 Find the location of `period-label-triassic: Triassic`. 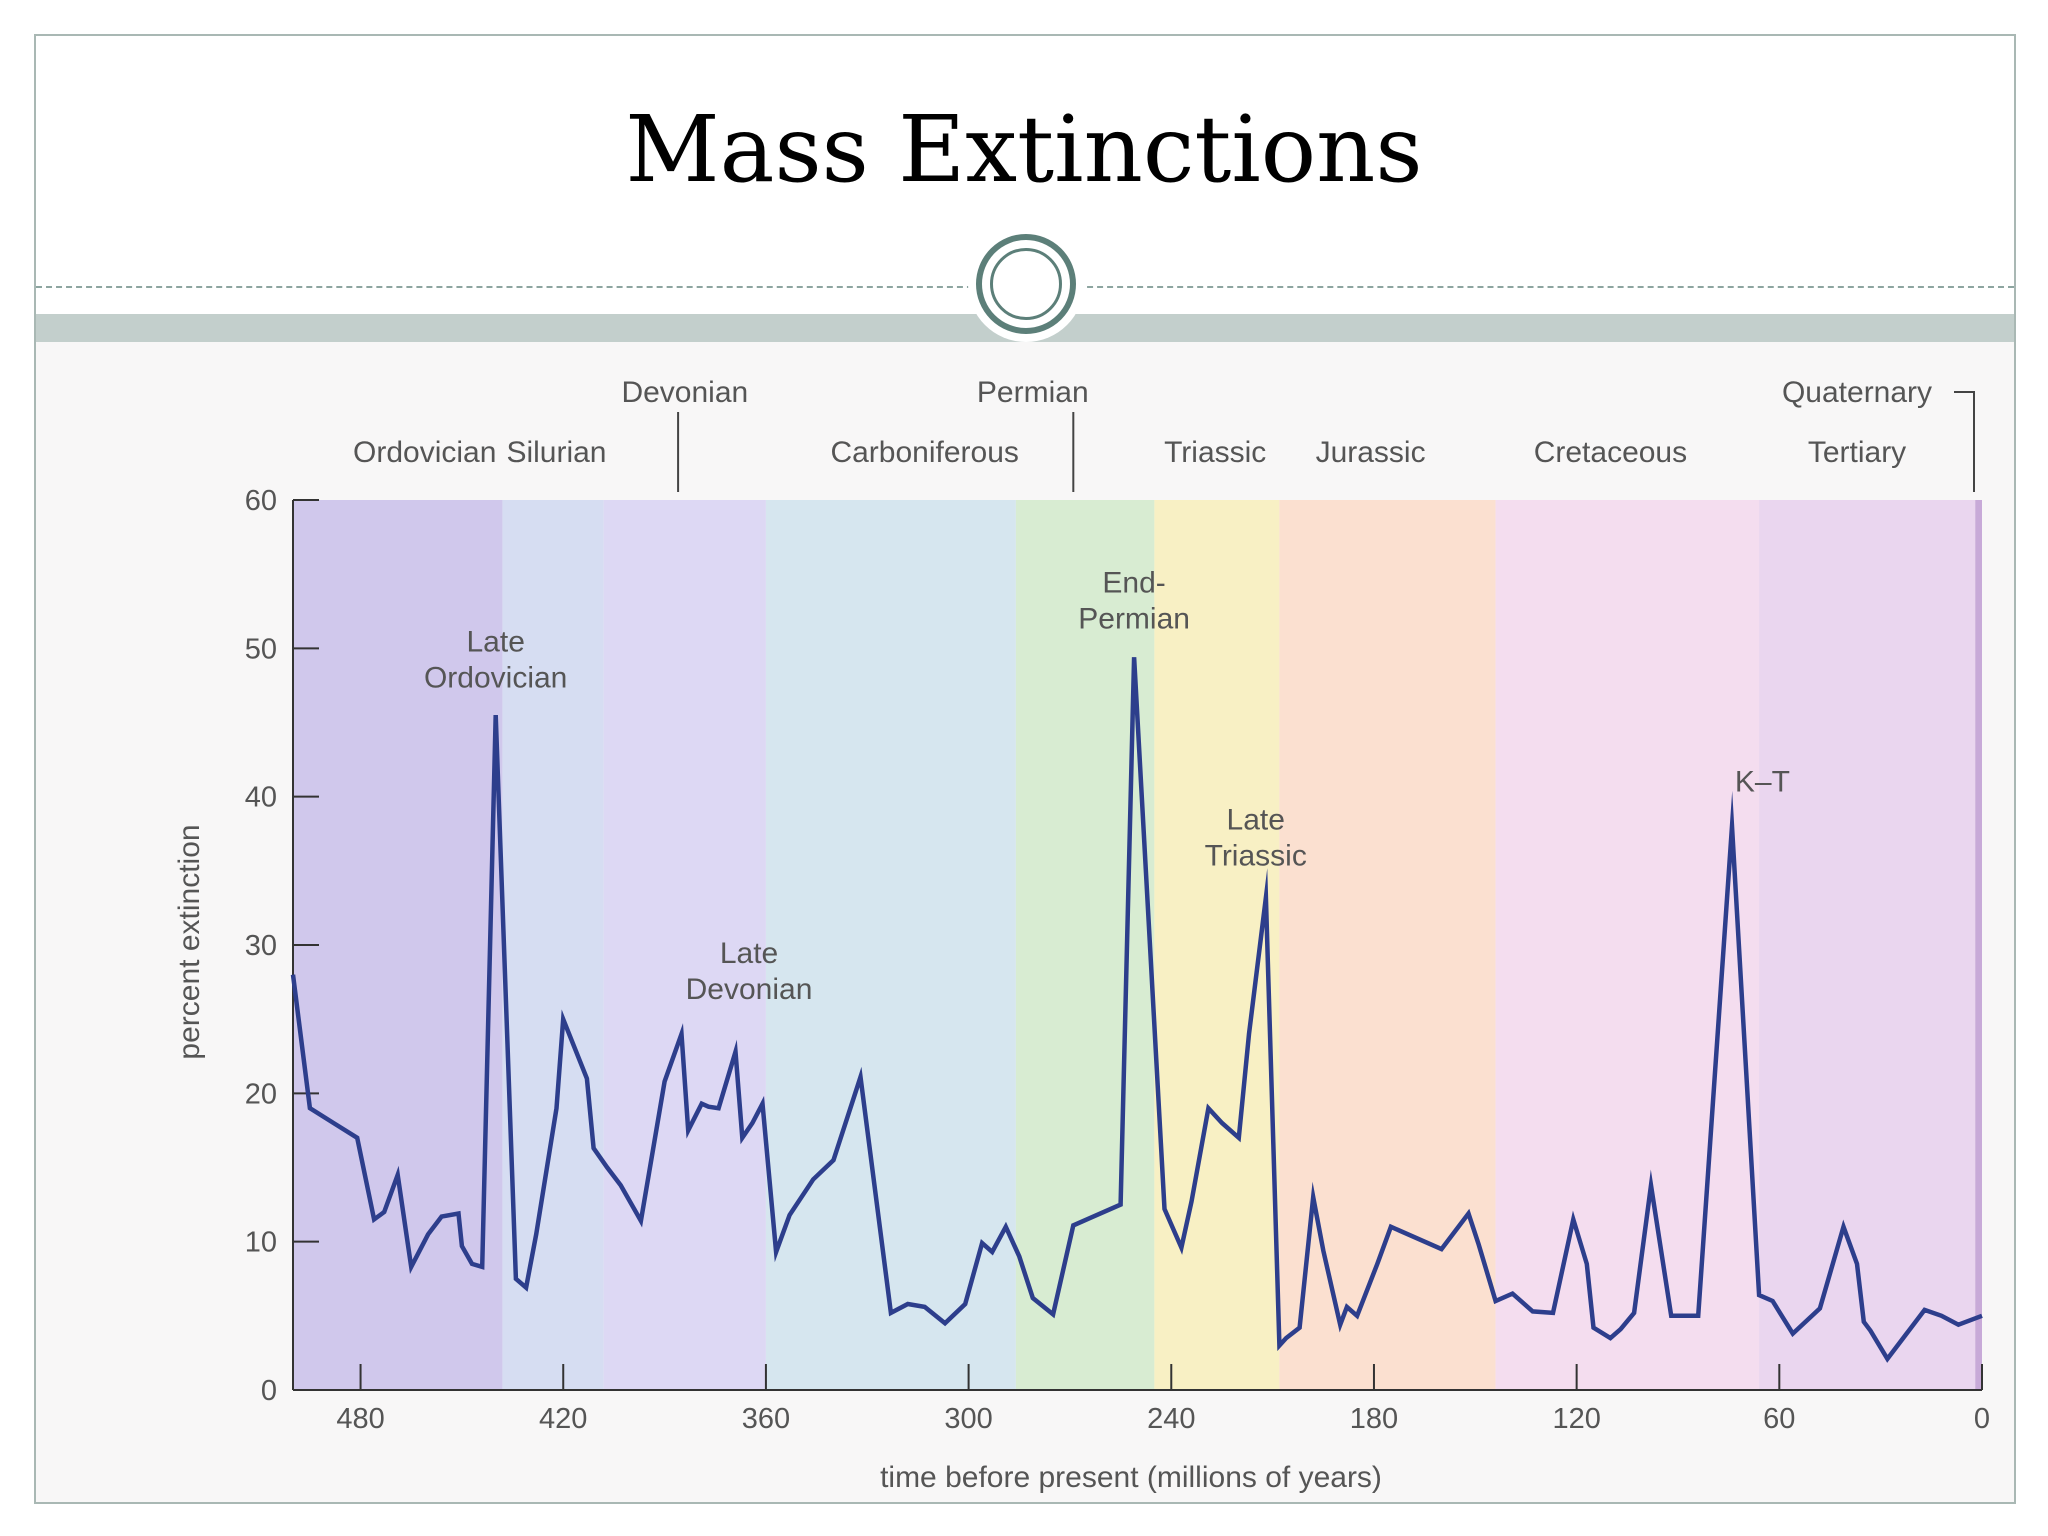

period-label-triassic: Triassic is located at coordinates (1215, 452).